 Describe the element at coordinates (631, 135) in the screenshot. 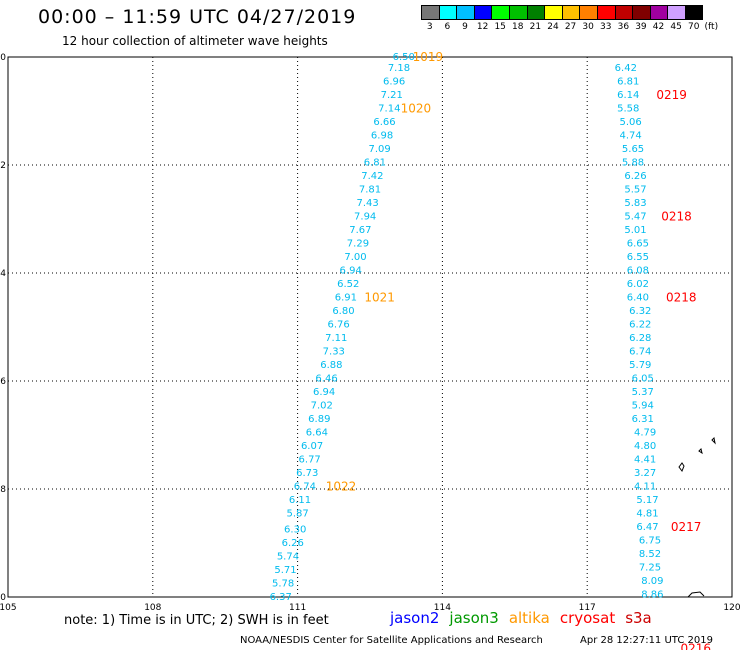

I see `wave-height-value: 4.74` at that location.